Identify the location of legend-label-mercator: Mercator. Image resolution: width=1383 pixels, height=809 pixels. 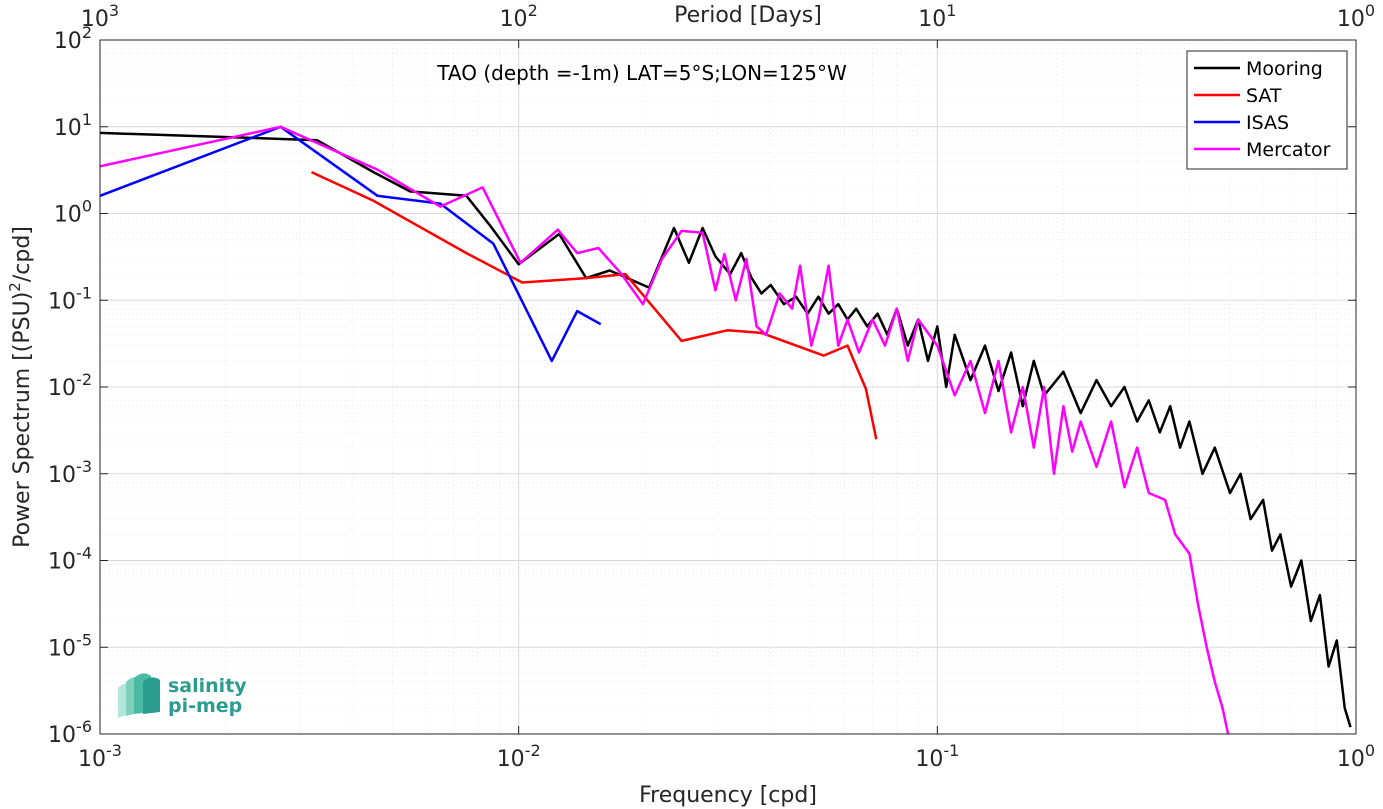
(1288, 150).